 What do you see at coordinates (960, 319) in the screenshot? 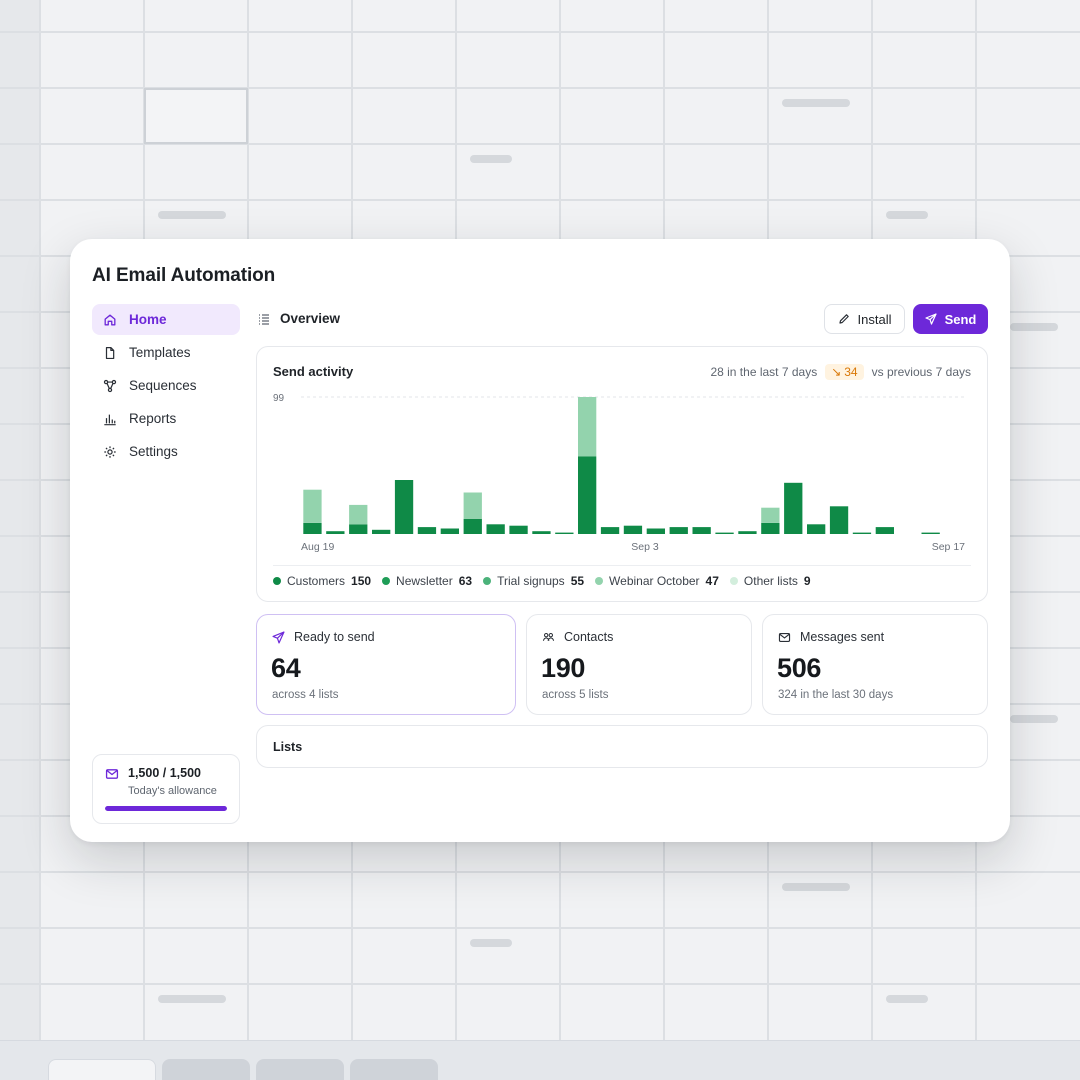
I see `send-button-label: Send` at bounding box center [960, 319].